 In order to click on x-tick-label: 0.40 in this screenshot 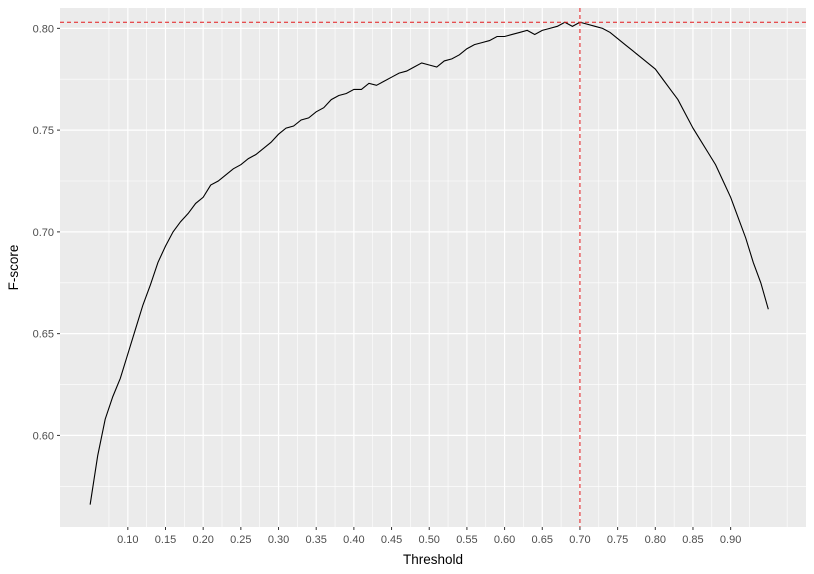, I will do `click(353, 540)`.